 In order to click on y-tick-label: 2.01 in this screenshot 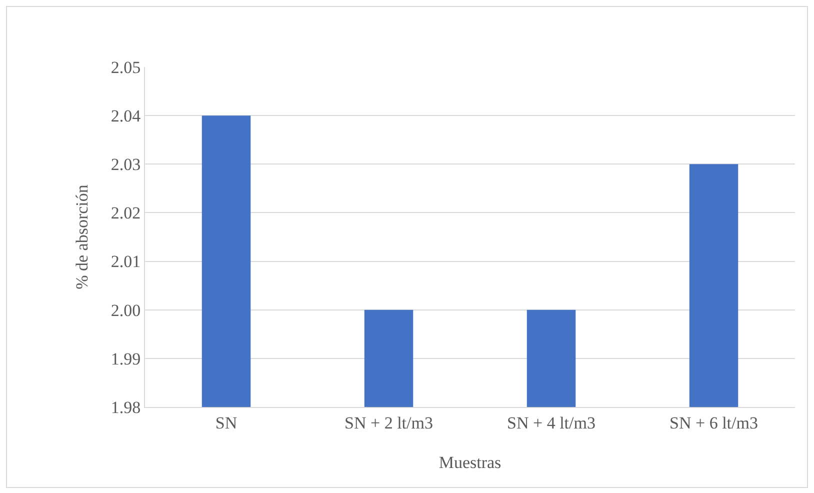, I will do `click(125, 262)`.